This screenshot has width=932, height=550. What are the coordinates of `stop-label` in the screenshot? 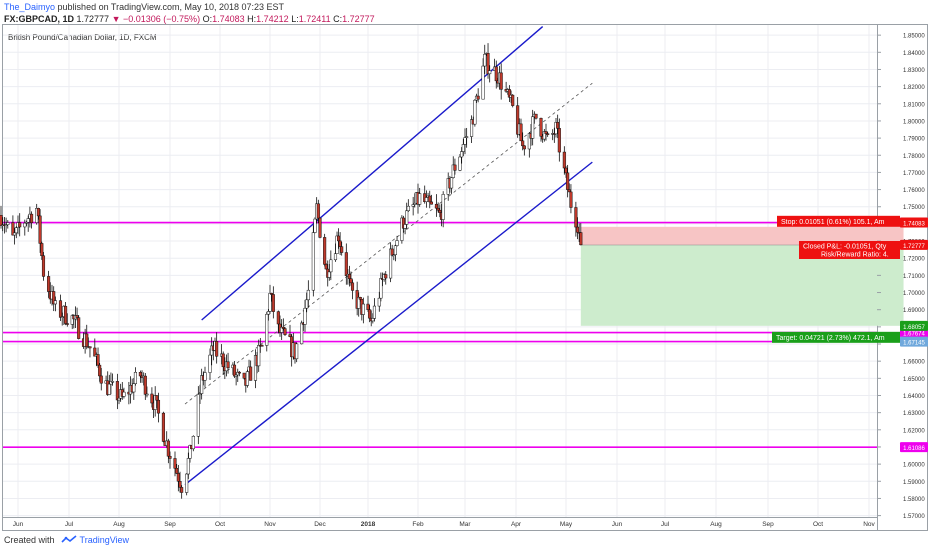 It's located at (838, 221).